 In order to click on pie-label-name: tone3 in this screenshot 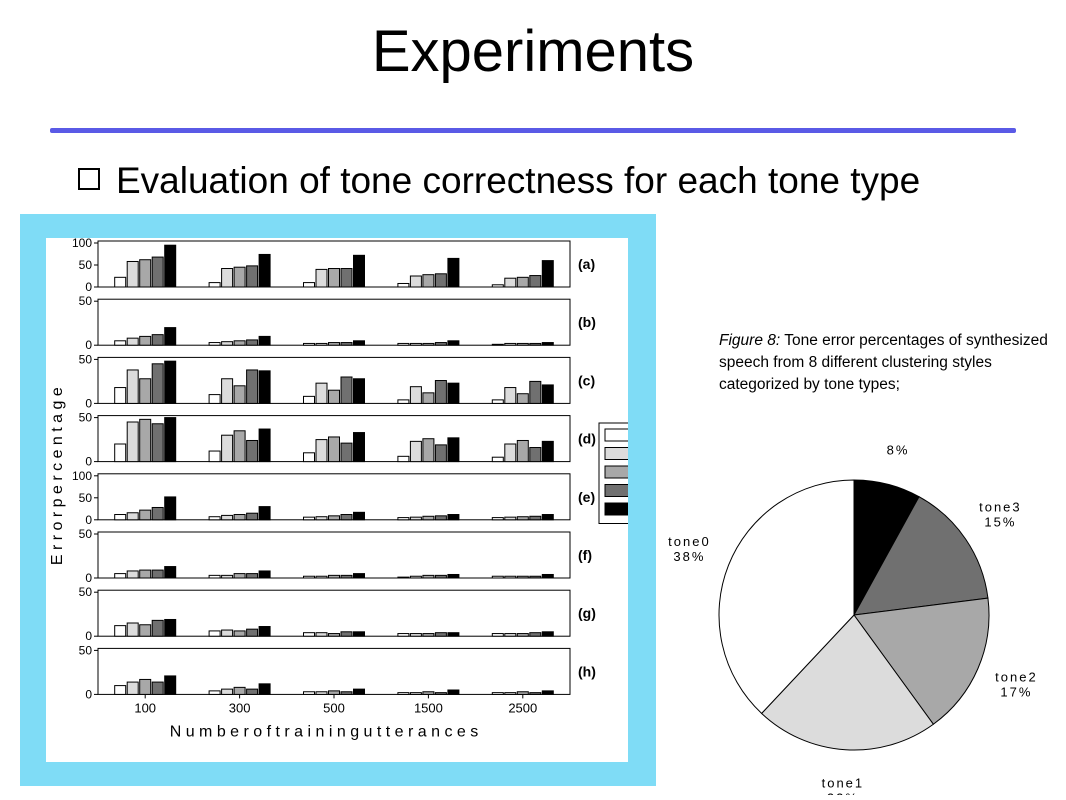, I will do `click(1000, 507)`.